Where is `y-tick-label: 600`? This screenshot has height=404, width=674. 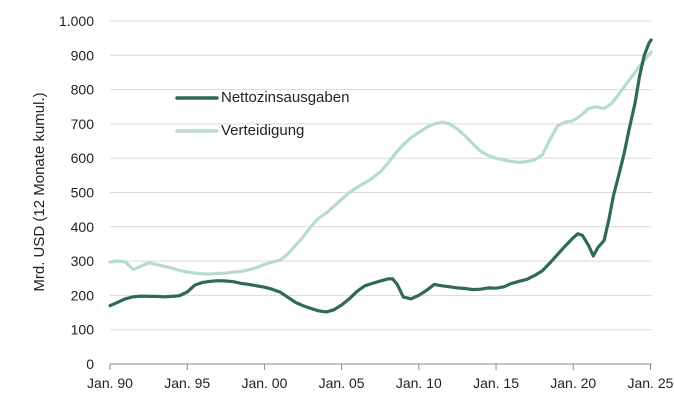 y-tick-label: 600 is located at coordinates (83, 158).